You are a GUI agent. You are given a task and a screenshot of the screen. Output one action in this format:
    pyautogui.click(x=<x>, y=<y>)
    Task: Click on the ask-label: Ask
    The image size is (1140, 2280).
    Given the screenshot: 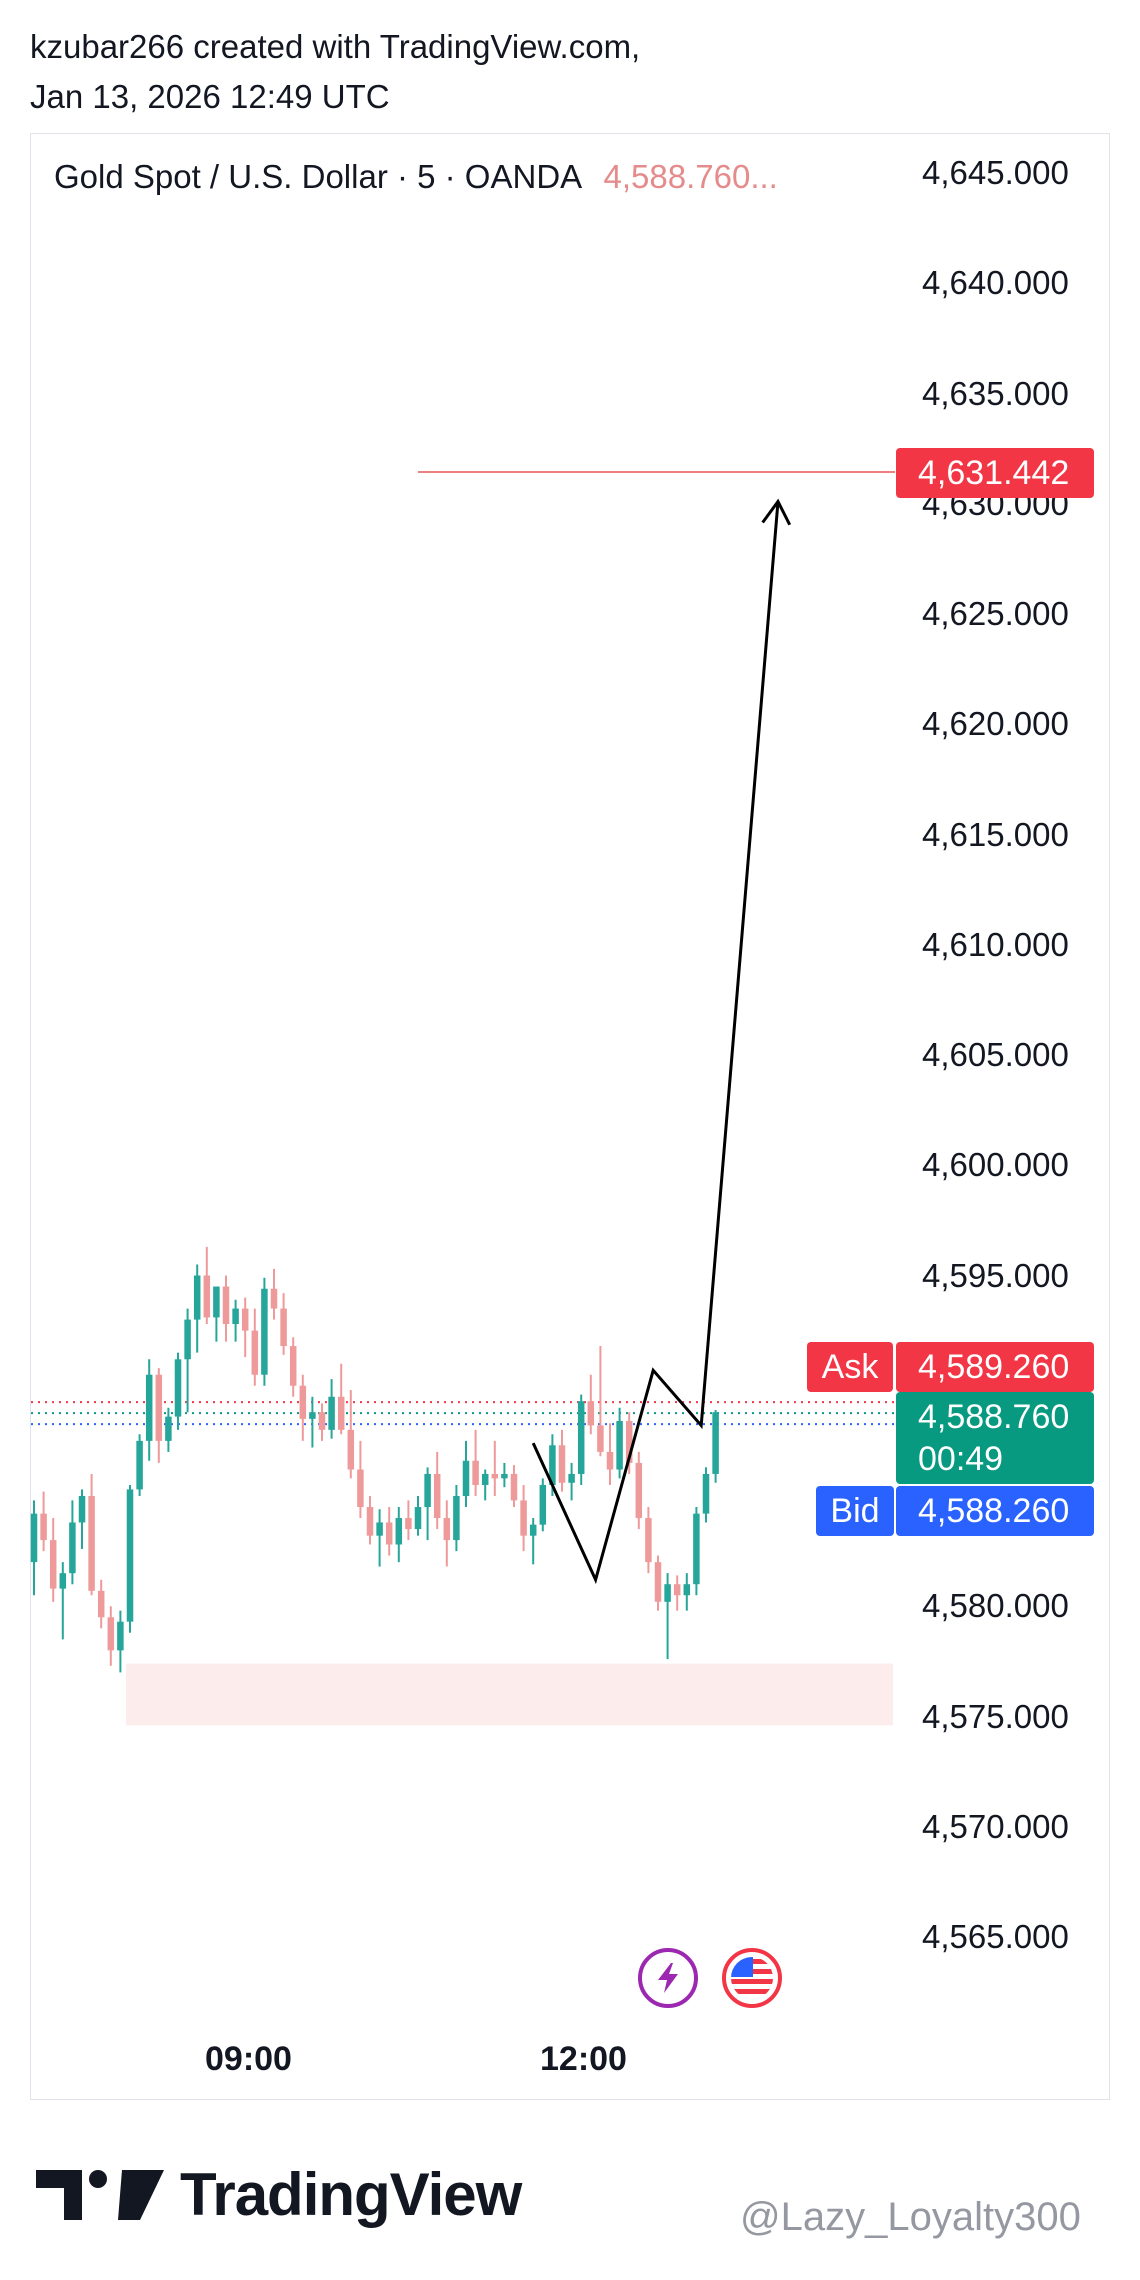 What is the action you would take?
    pyautogui.click(x=850, y=1367)
    